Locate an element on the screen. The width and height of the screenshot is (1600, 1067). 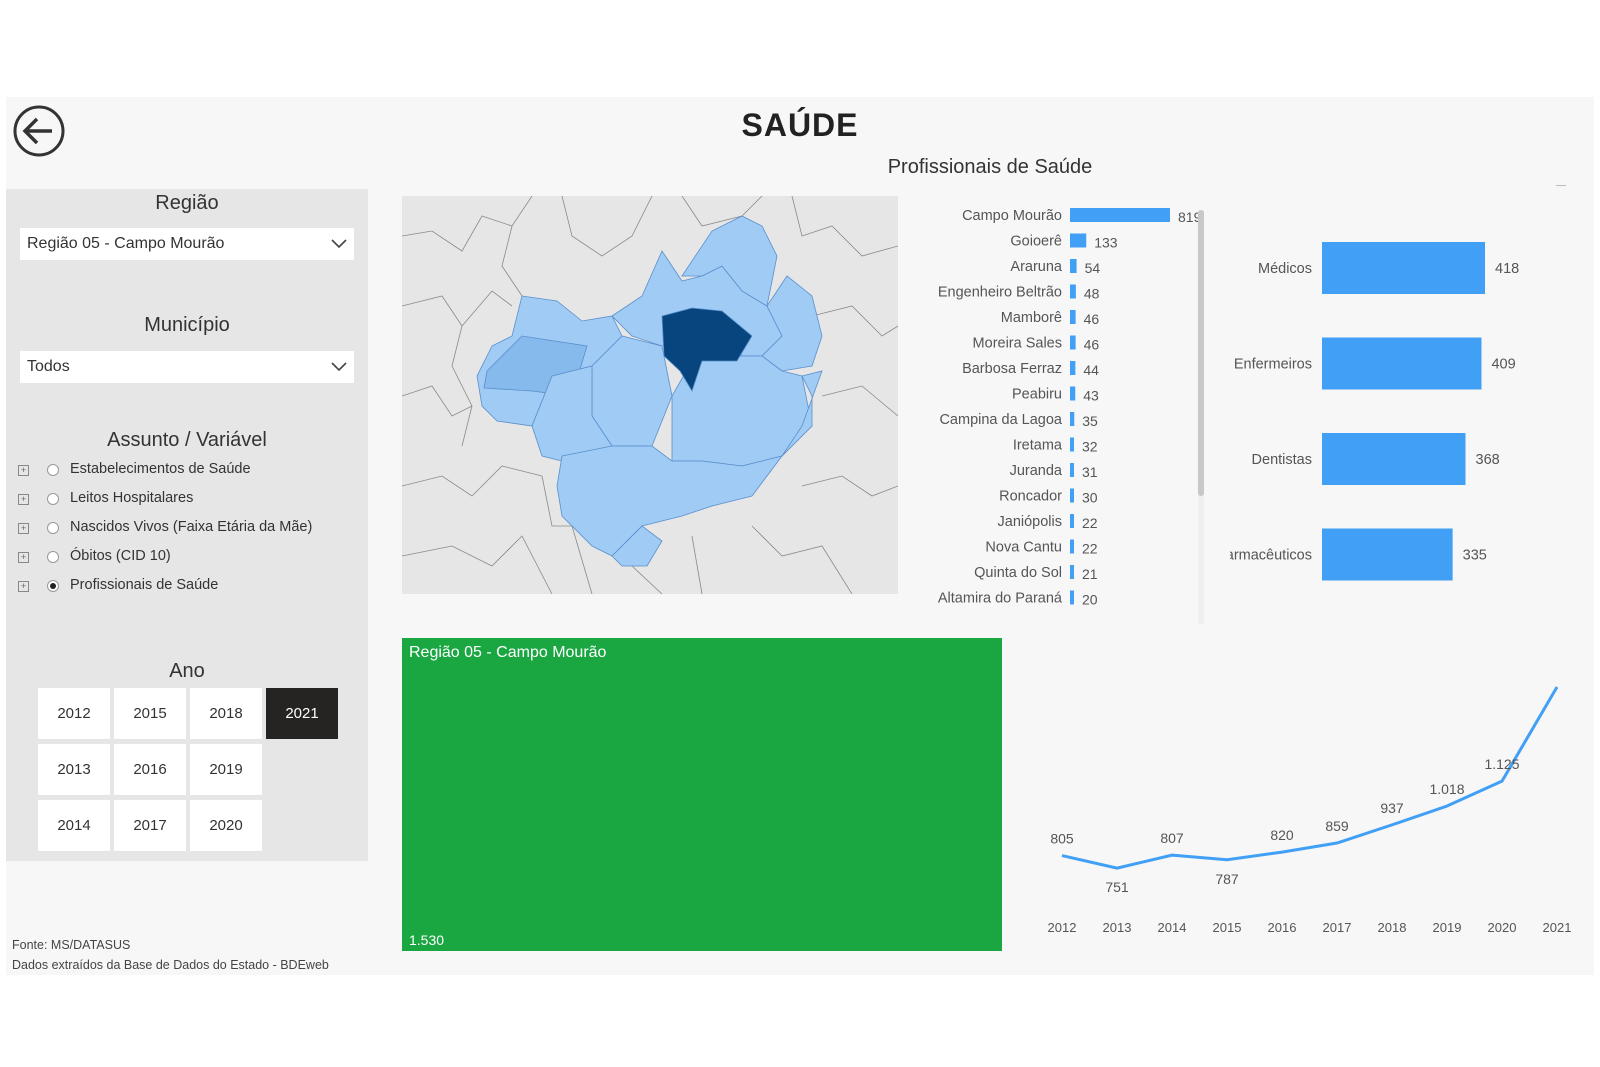
radio-label: Estabelecimentos de Saúde is located at coordinates (160, 469).